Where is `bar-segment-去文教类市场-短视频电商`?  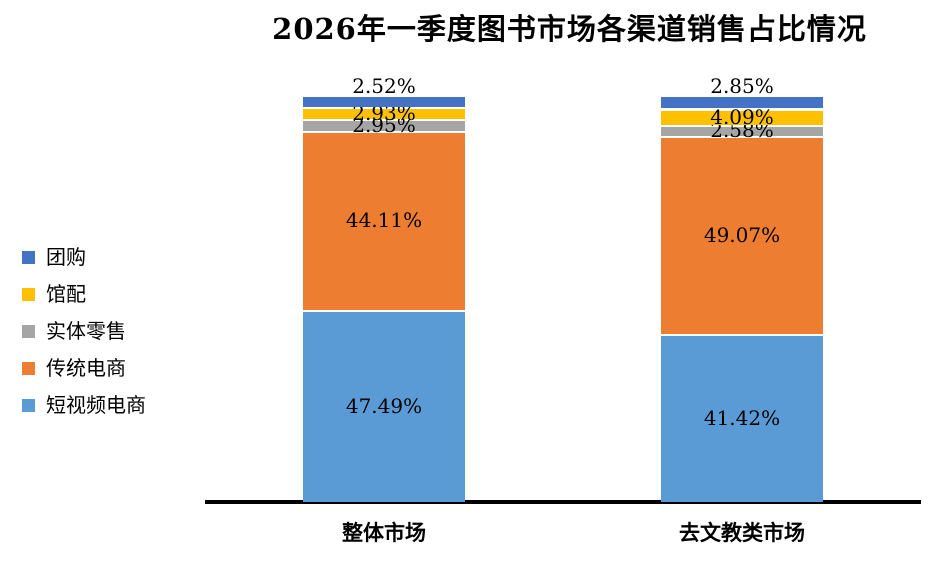 bar-segment-去文教类市场-短视频电商 is located at coordinates (742, 418).